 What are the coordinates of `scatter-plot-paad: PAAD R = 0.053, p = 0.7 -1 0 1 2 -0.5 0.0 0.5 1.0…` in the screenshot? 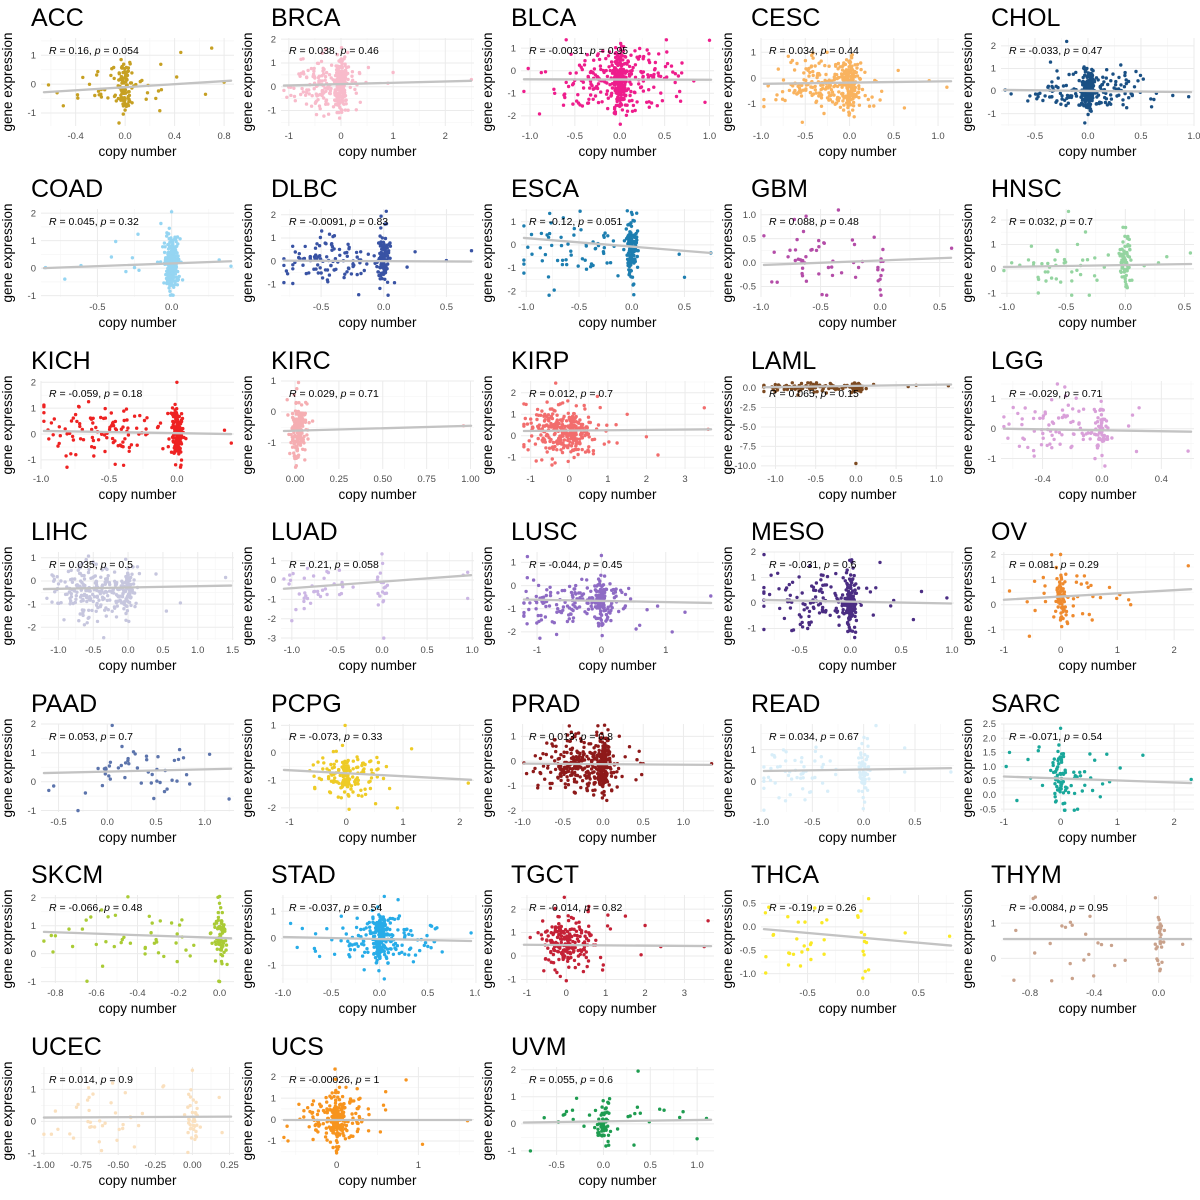 It's located at (117, 767).